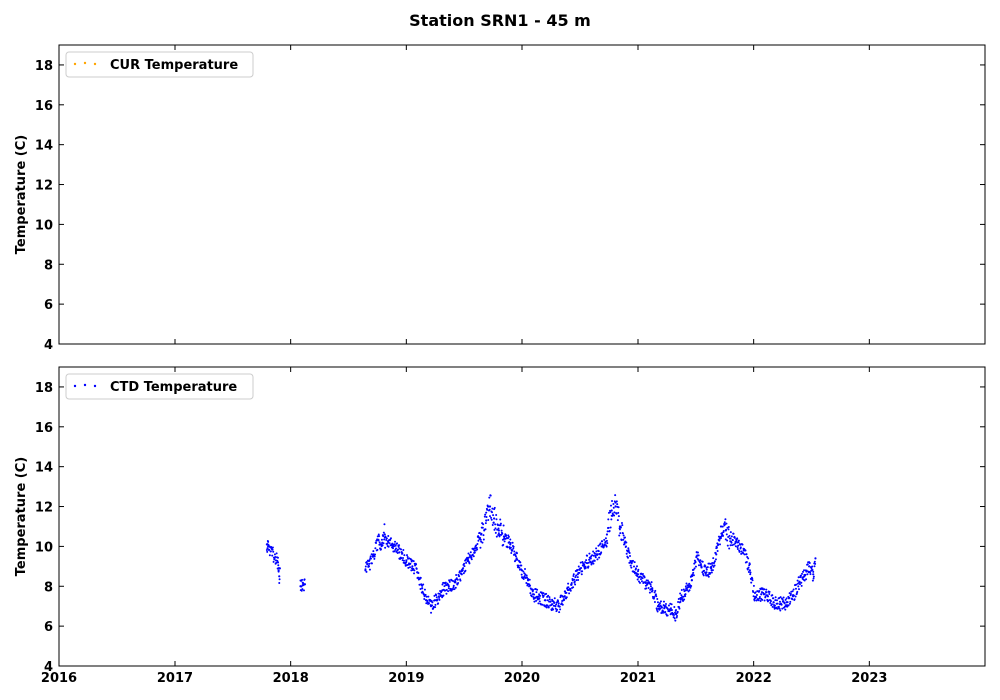 The height and width of the screenshot is (700, 1000). What do you see at coordinates (754, 678) in the screenshot?
I see `x-tick-label: 2022` at bounding box center [754, 678].